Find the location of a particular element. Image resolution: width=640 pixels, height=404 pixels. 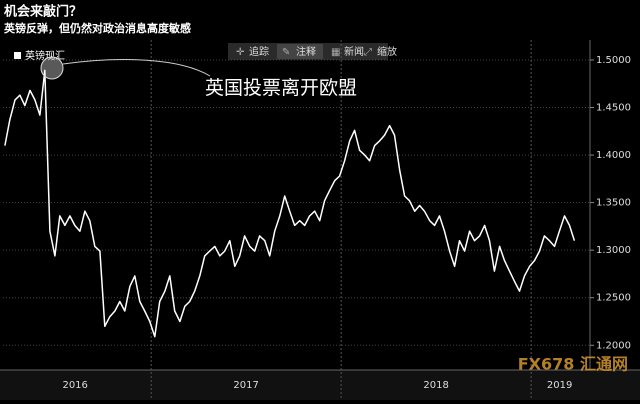

y-tick-label: 1.3500 is located at coordinates (613, 203).